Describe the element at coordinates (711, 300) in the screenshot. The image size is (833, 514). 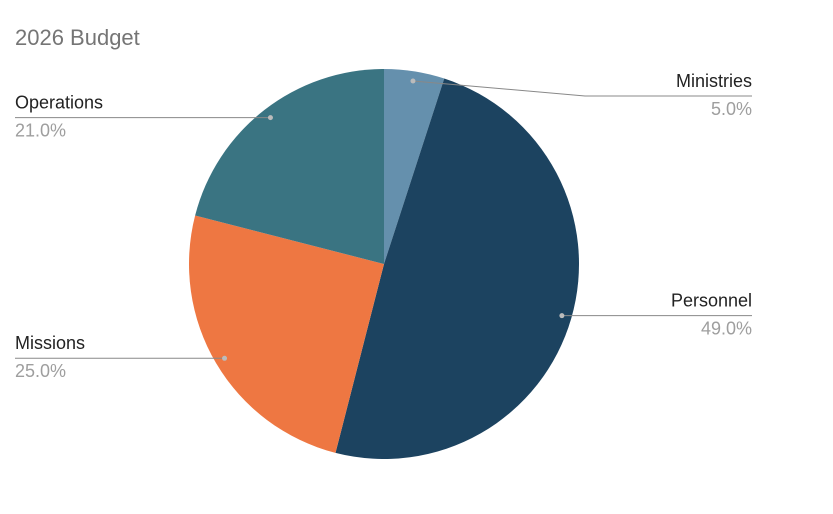
I see `slice-label: Personnel` at that location.